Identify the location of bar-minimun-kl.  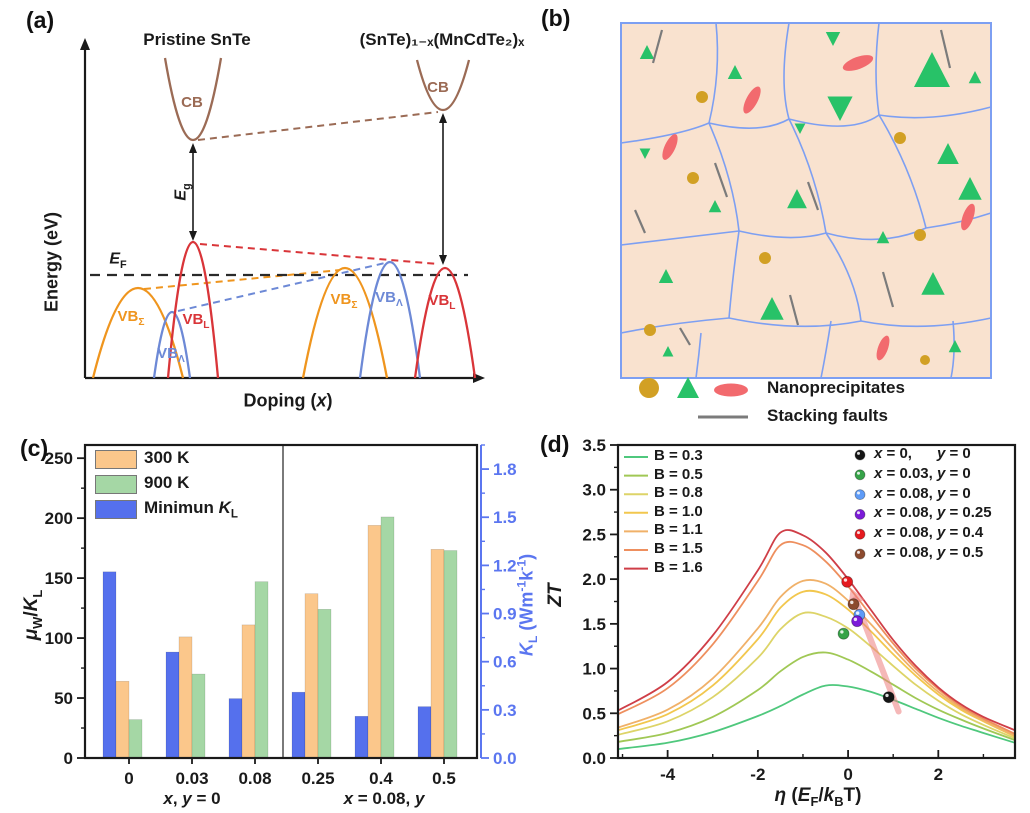
(109, 665).